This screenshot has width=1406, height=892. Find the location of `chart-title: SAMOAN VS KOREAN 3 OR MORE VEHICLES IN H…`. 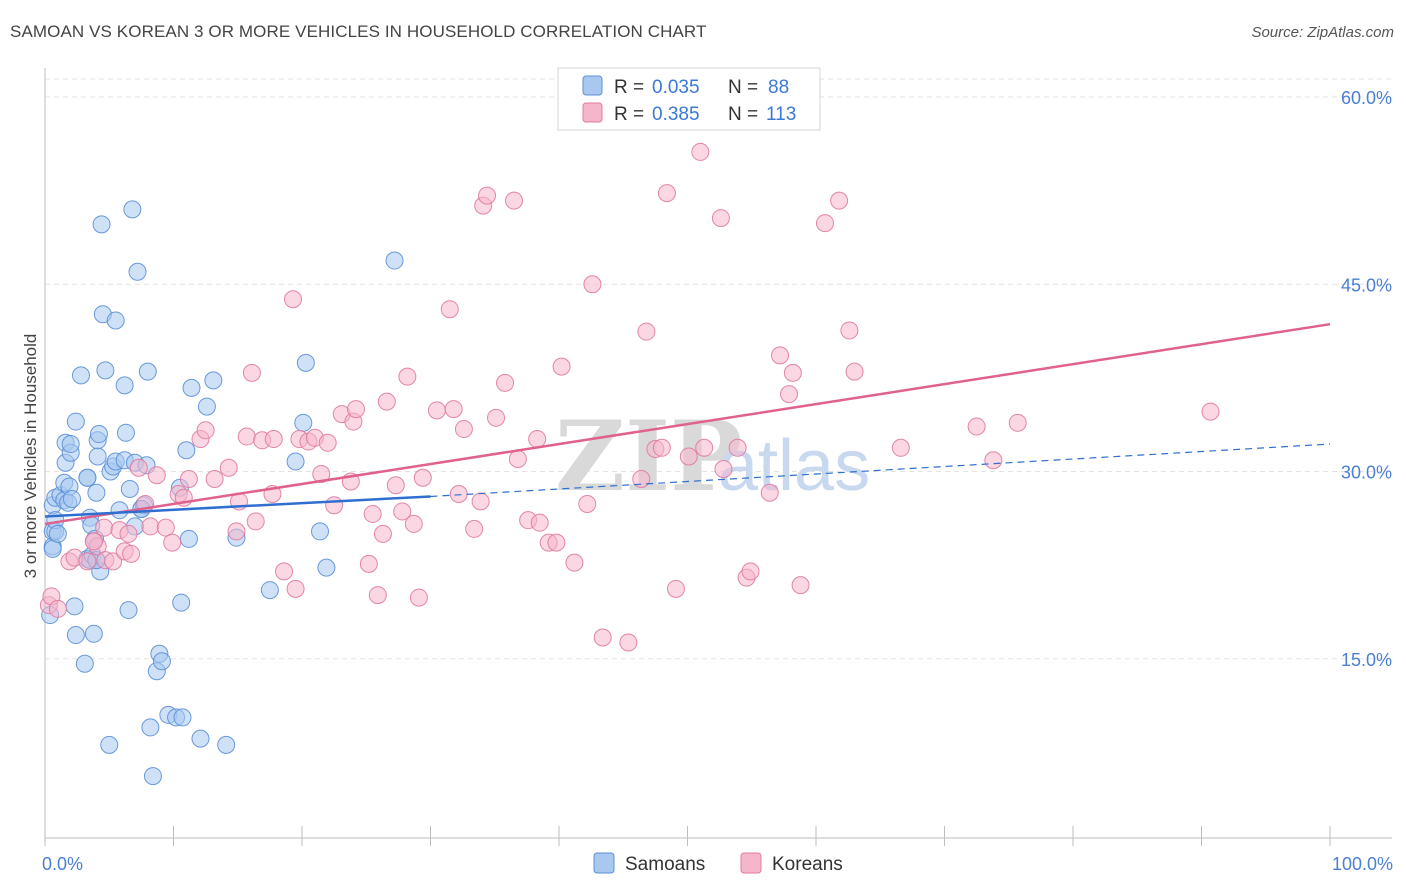

chart-title: SAMOAN VS KOREAN 3 OR MORE VEHICLES IN H… is located at coordinates (358, 31).